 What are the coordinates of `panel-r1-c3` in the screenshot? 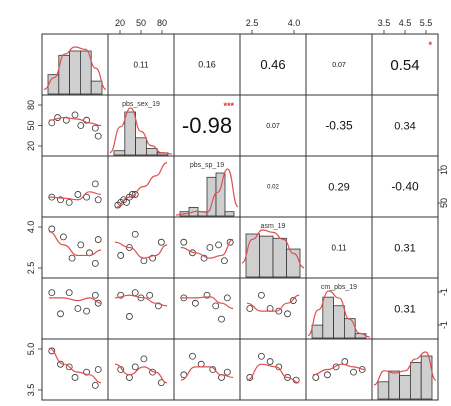 It's located at (273, 125).